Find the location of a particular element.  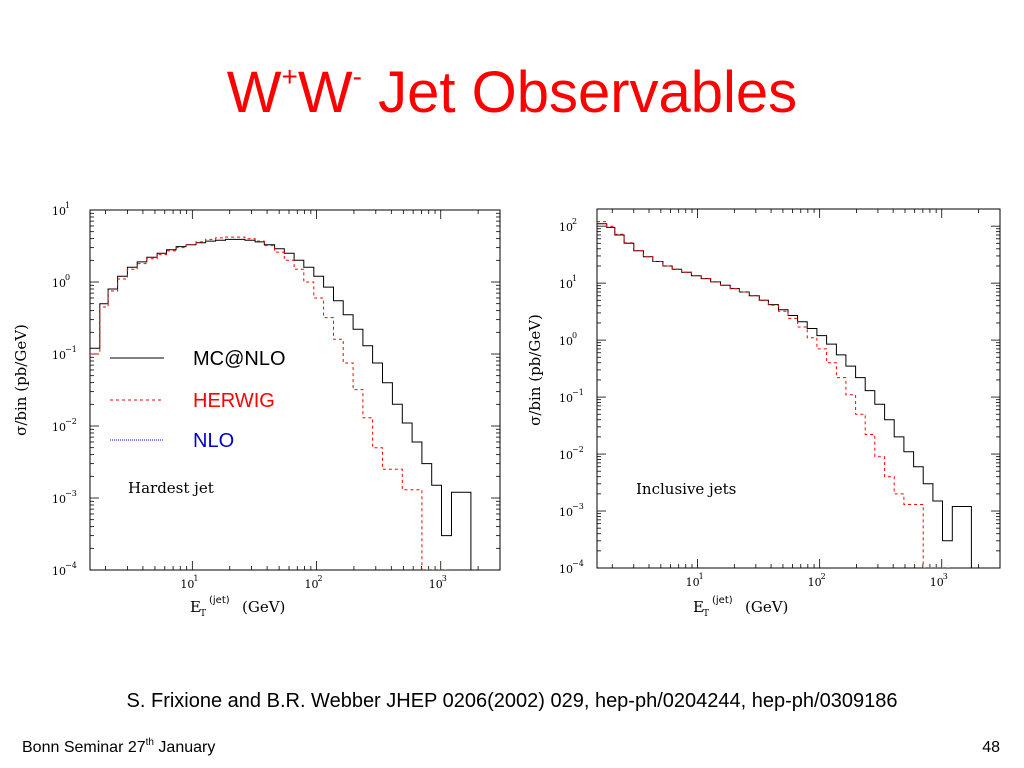

y-tick-exp: 2 is located at coordinates (574, 221).